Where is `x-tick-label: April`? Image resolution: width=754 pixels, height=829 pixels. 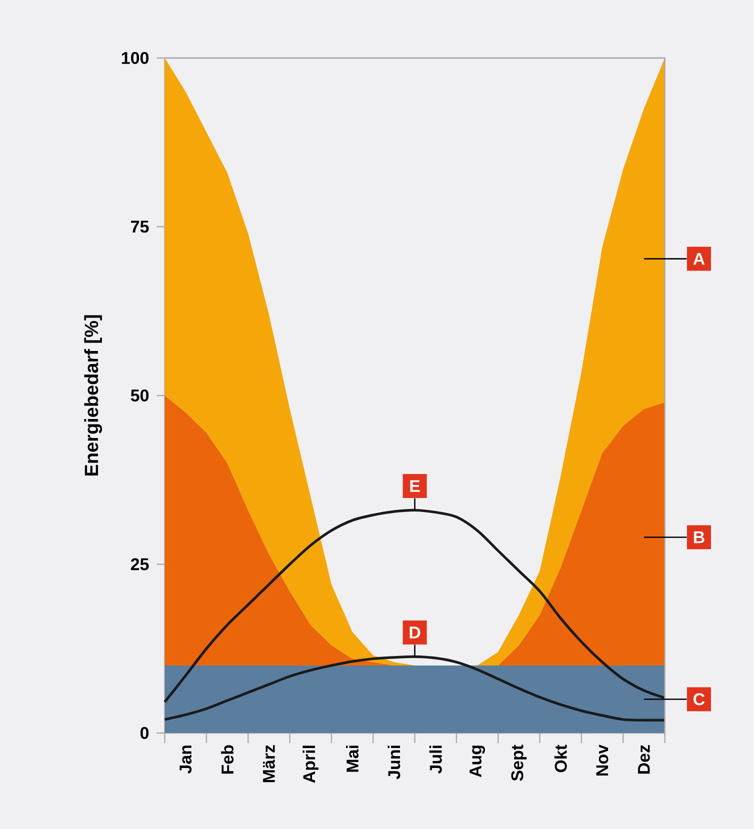
x-tick-label: April is located at coordinates (310, 764).